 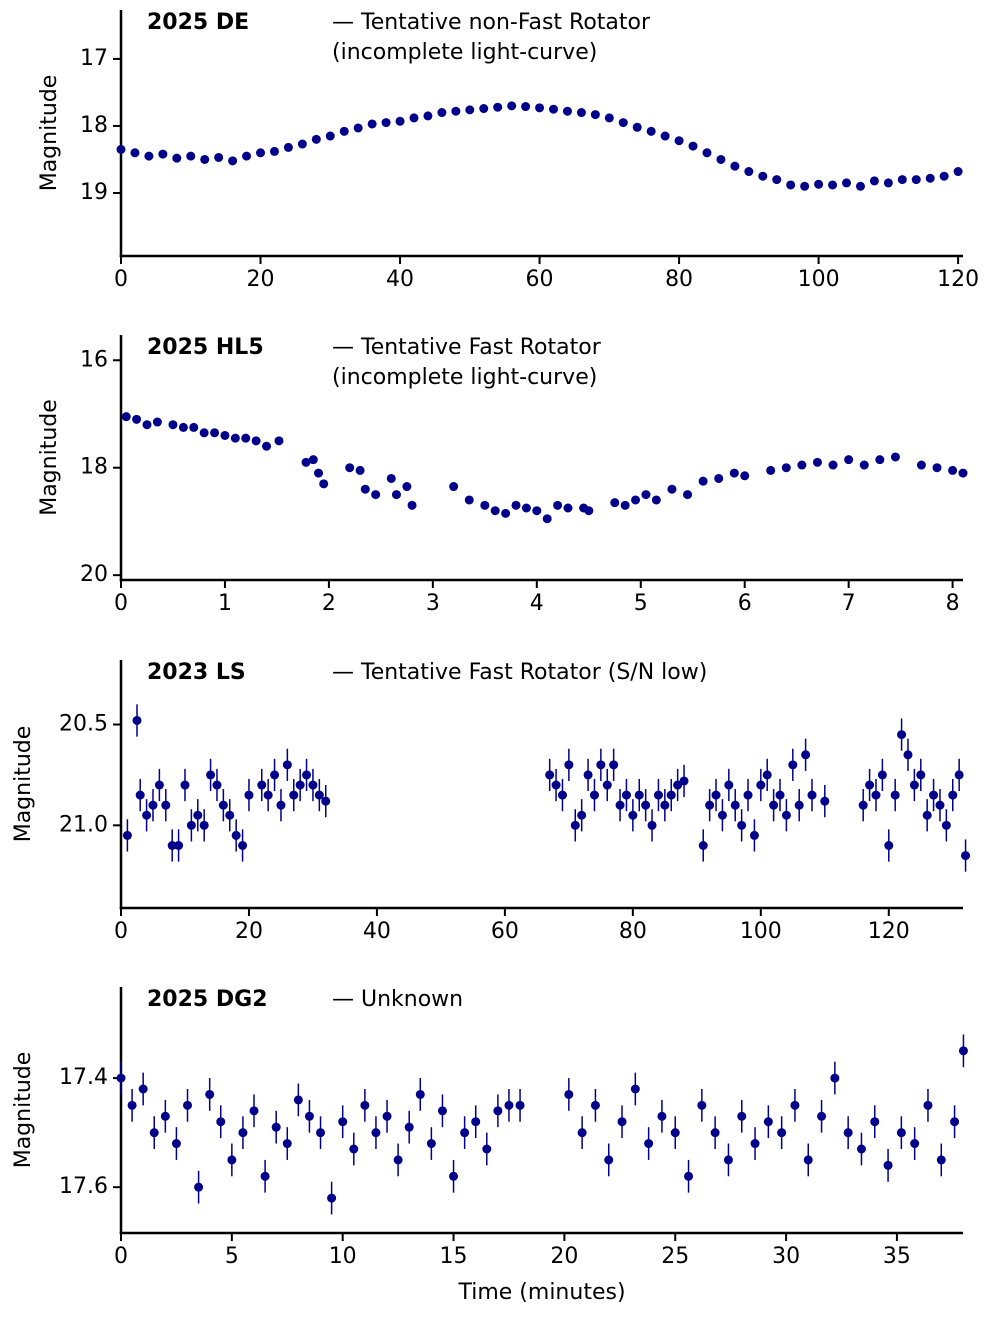 I want to click on y-tick-label: 17.4, so click(x=83, y=1077).